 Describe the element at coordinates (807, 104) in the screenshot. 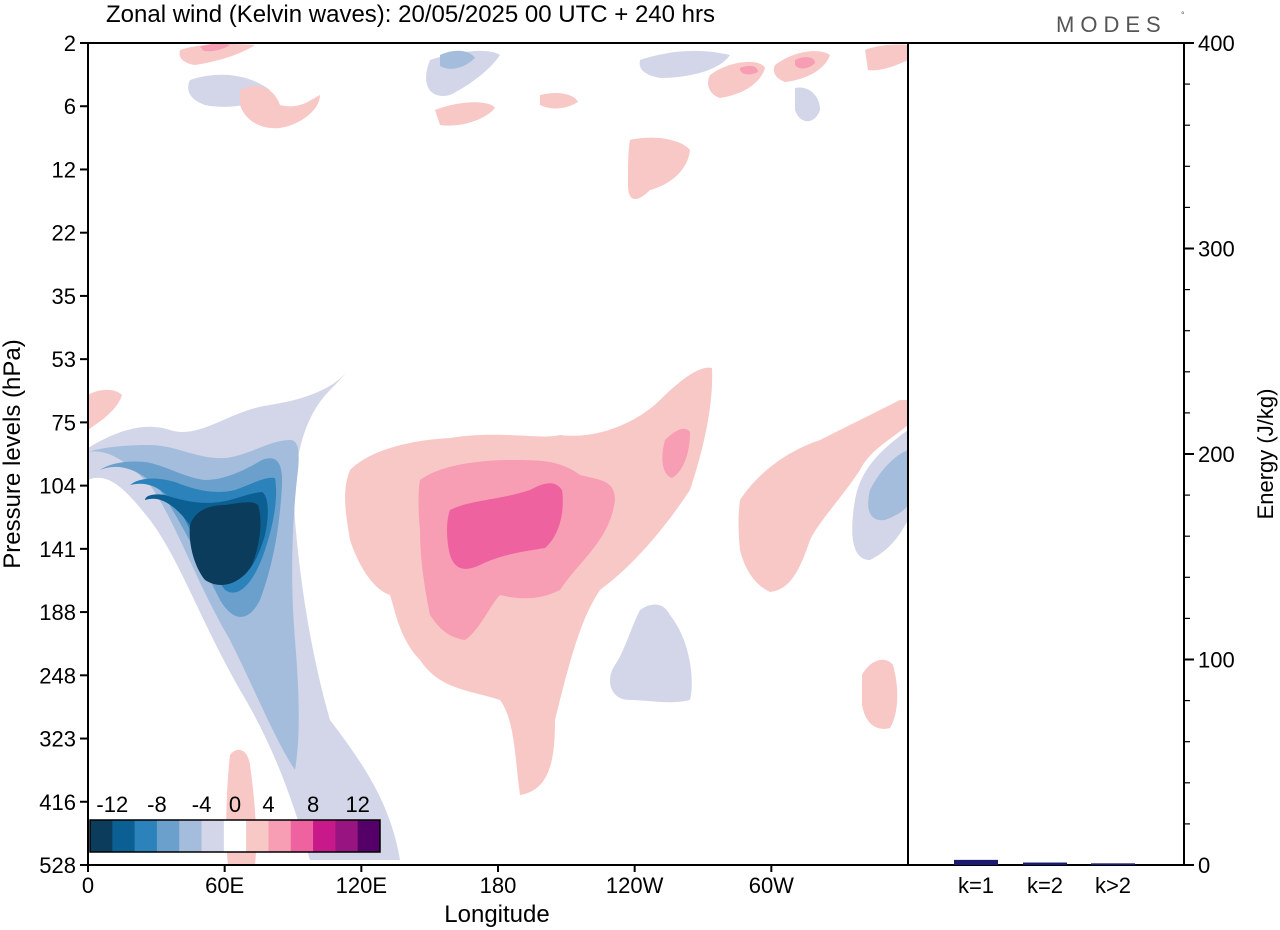

I see `blob-neg-high4` at that location.